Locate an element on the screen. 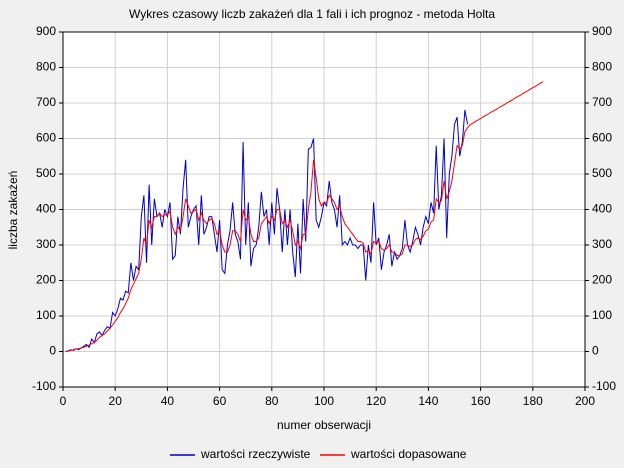 The height and width of the screenshot is (468, 624). y2-tick-label: -100 is located at coordinates (604, 386).